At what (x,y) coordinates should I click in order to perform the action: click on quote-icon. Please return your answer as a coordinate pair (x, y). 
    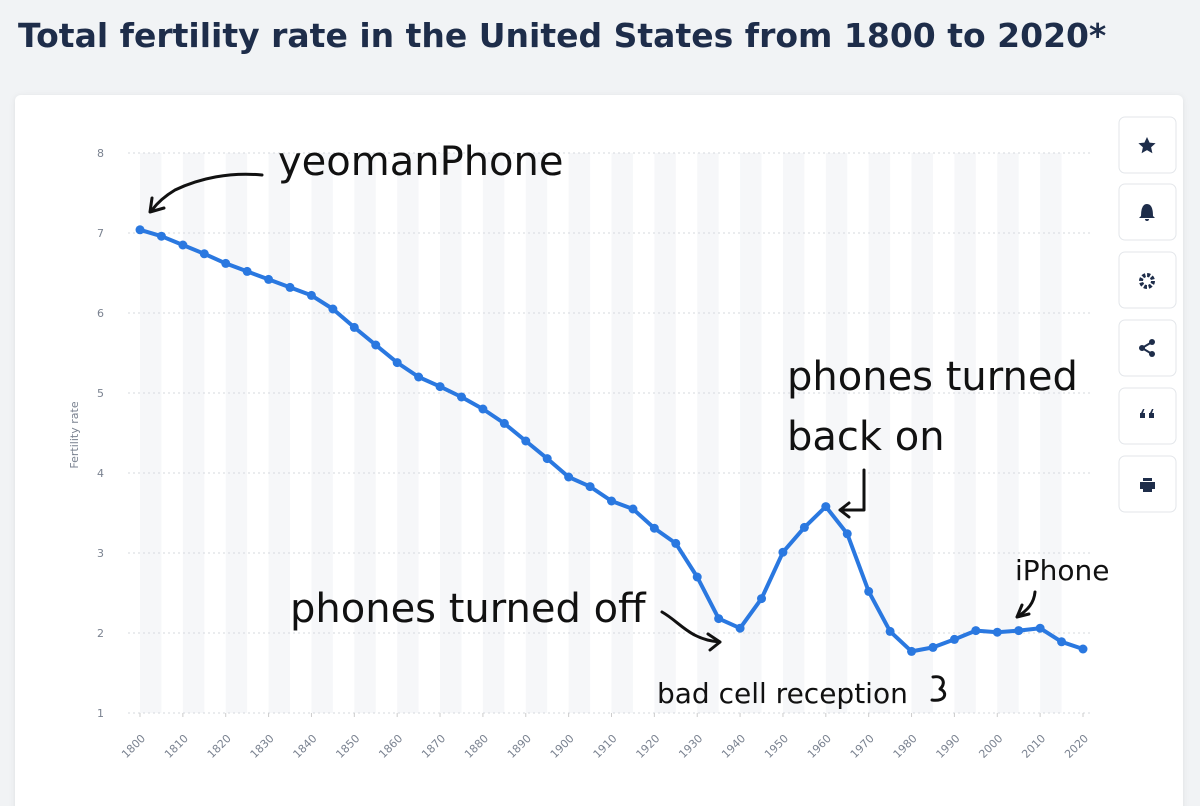
    Looking at the image, I should click on (1147, 413).